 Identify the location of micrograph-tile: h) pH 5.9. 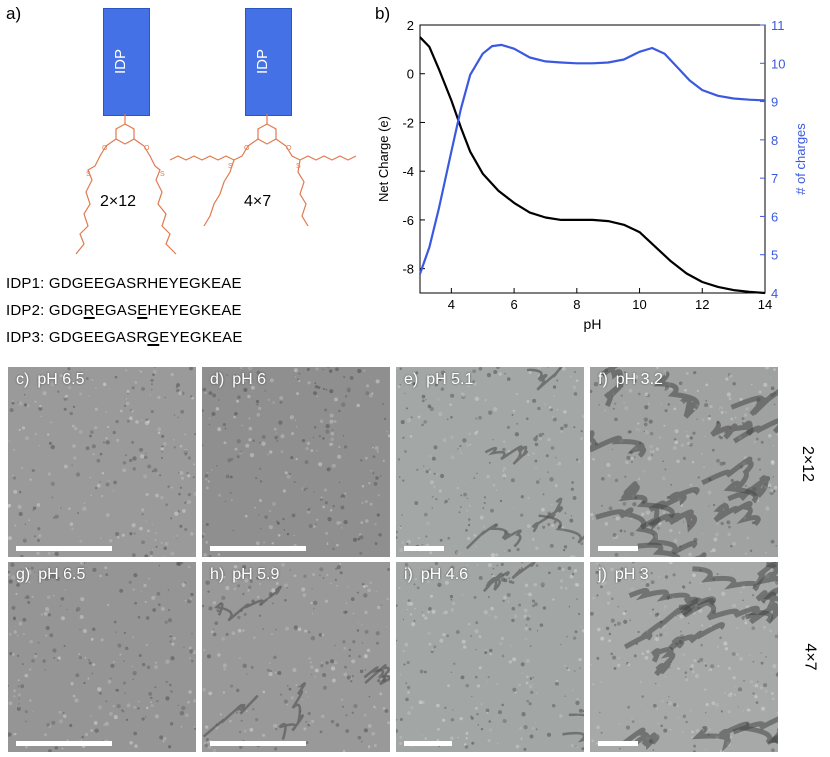
(296, 657).